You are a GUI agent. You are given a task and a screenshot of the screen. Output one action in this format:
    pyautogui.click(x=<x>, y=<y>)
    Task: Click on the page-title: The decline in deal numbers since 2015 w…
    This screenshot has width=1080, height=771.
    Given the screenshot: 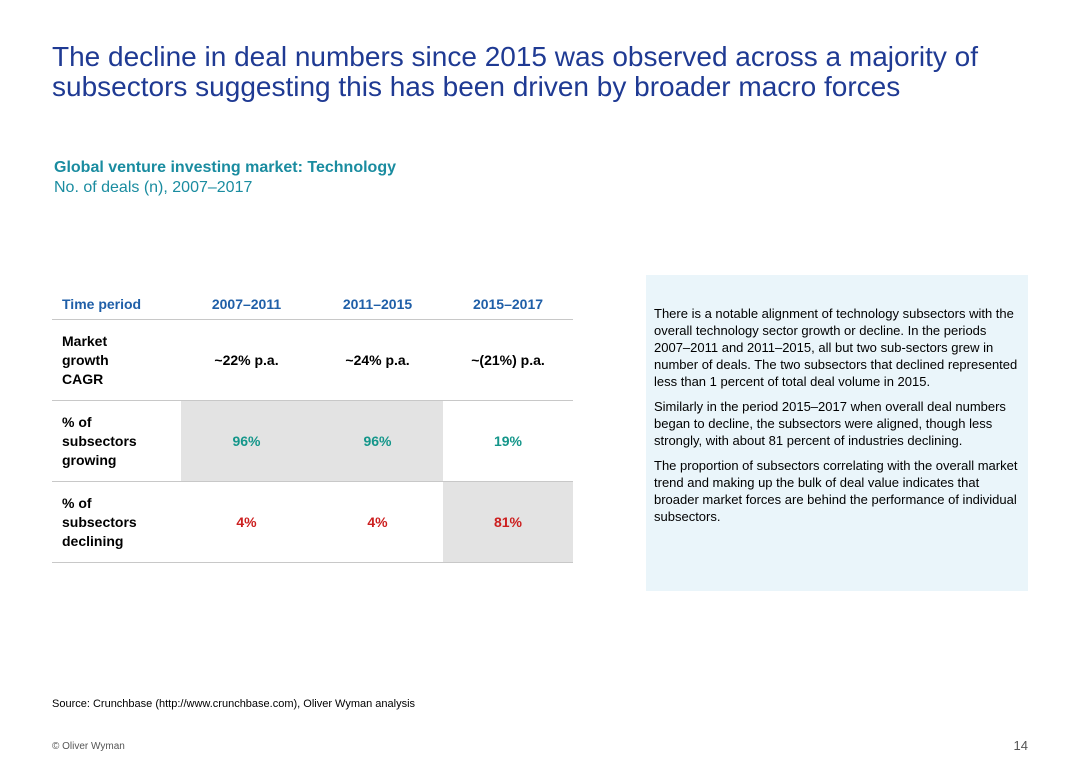 What is the action you would take?
    pyautogui.click(x=542, y=72)
    